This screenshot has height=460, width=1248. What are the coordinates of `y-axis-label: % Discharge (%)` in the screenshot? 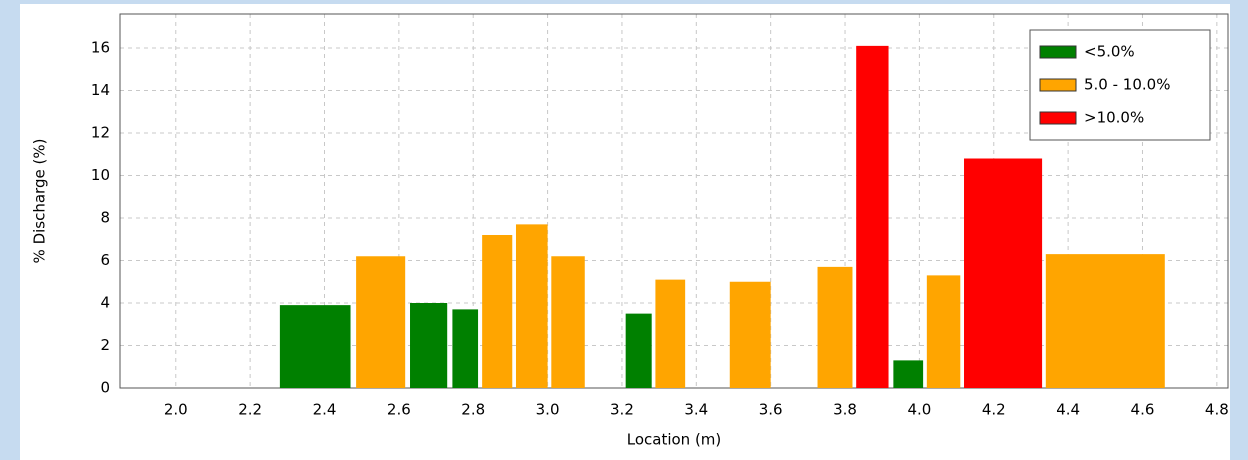 It's located at (40, 201).